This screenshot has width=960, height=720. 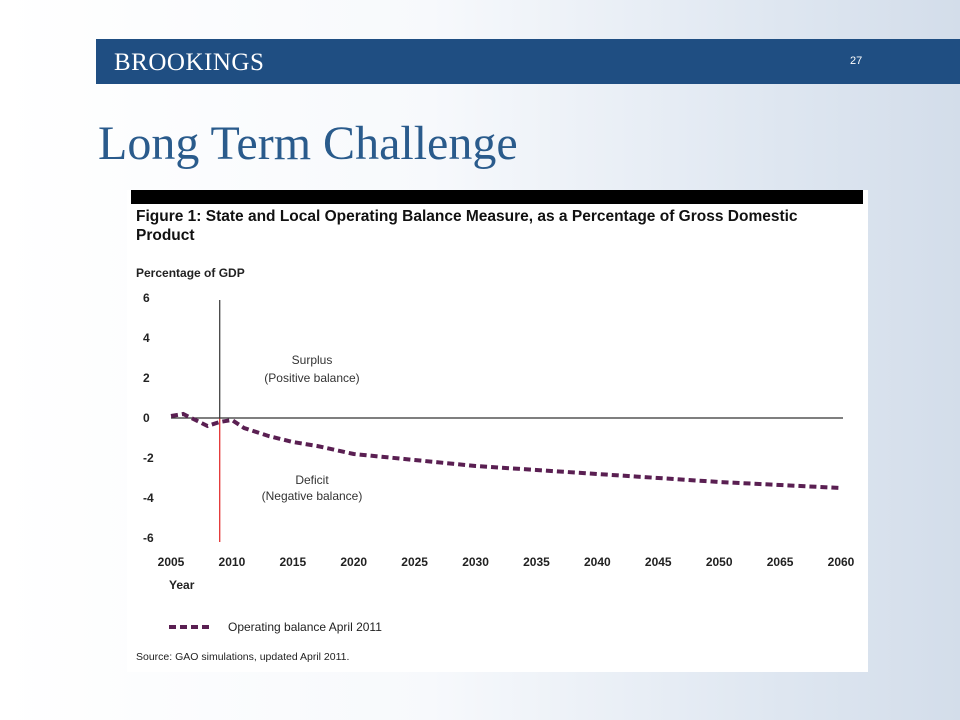 I want to click on y-tick-label: 2, so click(x=146, y=378).